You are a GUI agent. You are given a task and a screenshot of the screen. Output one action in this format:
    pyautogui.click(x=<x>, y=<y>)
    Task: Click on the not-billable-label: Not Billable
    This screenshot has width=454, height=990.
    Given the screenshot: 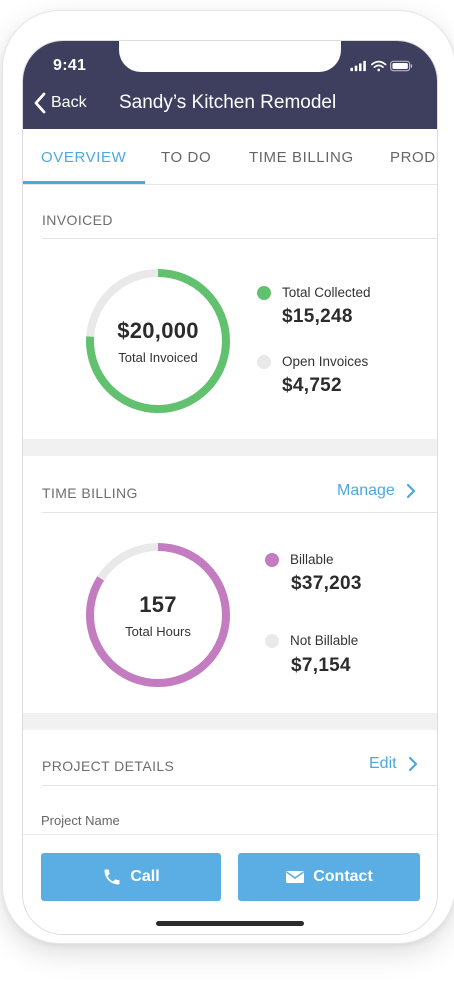 What is the action you would take?
    pyautogui.click(x=324, y=640)
    